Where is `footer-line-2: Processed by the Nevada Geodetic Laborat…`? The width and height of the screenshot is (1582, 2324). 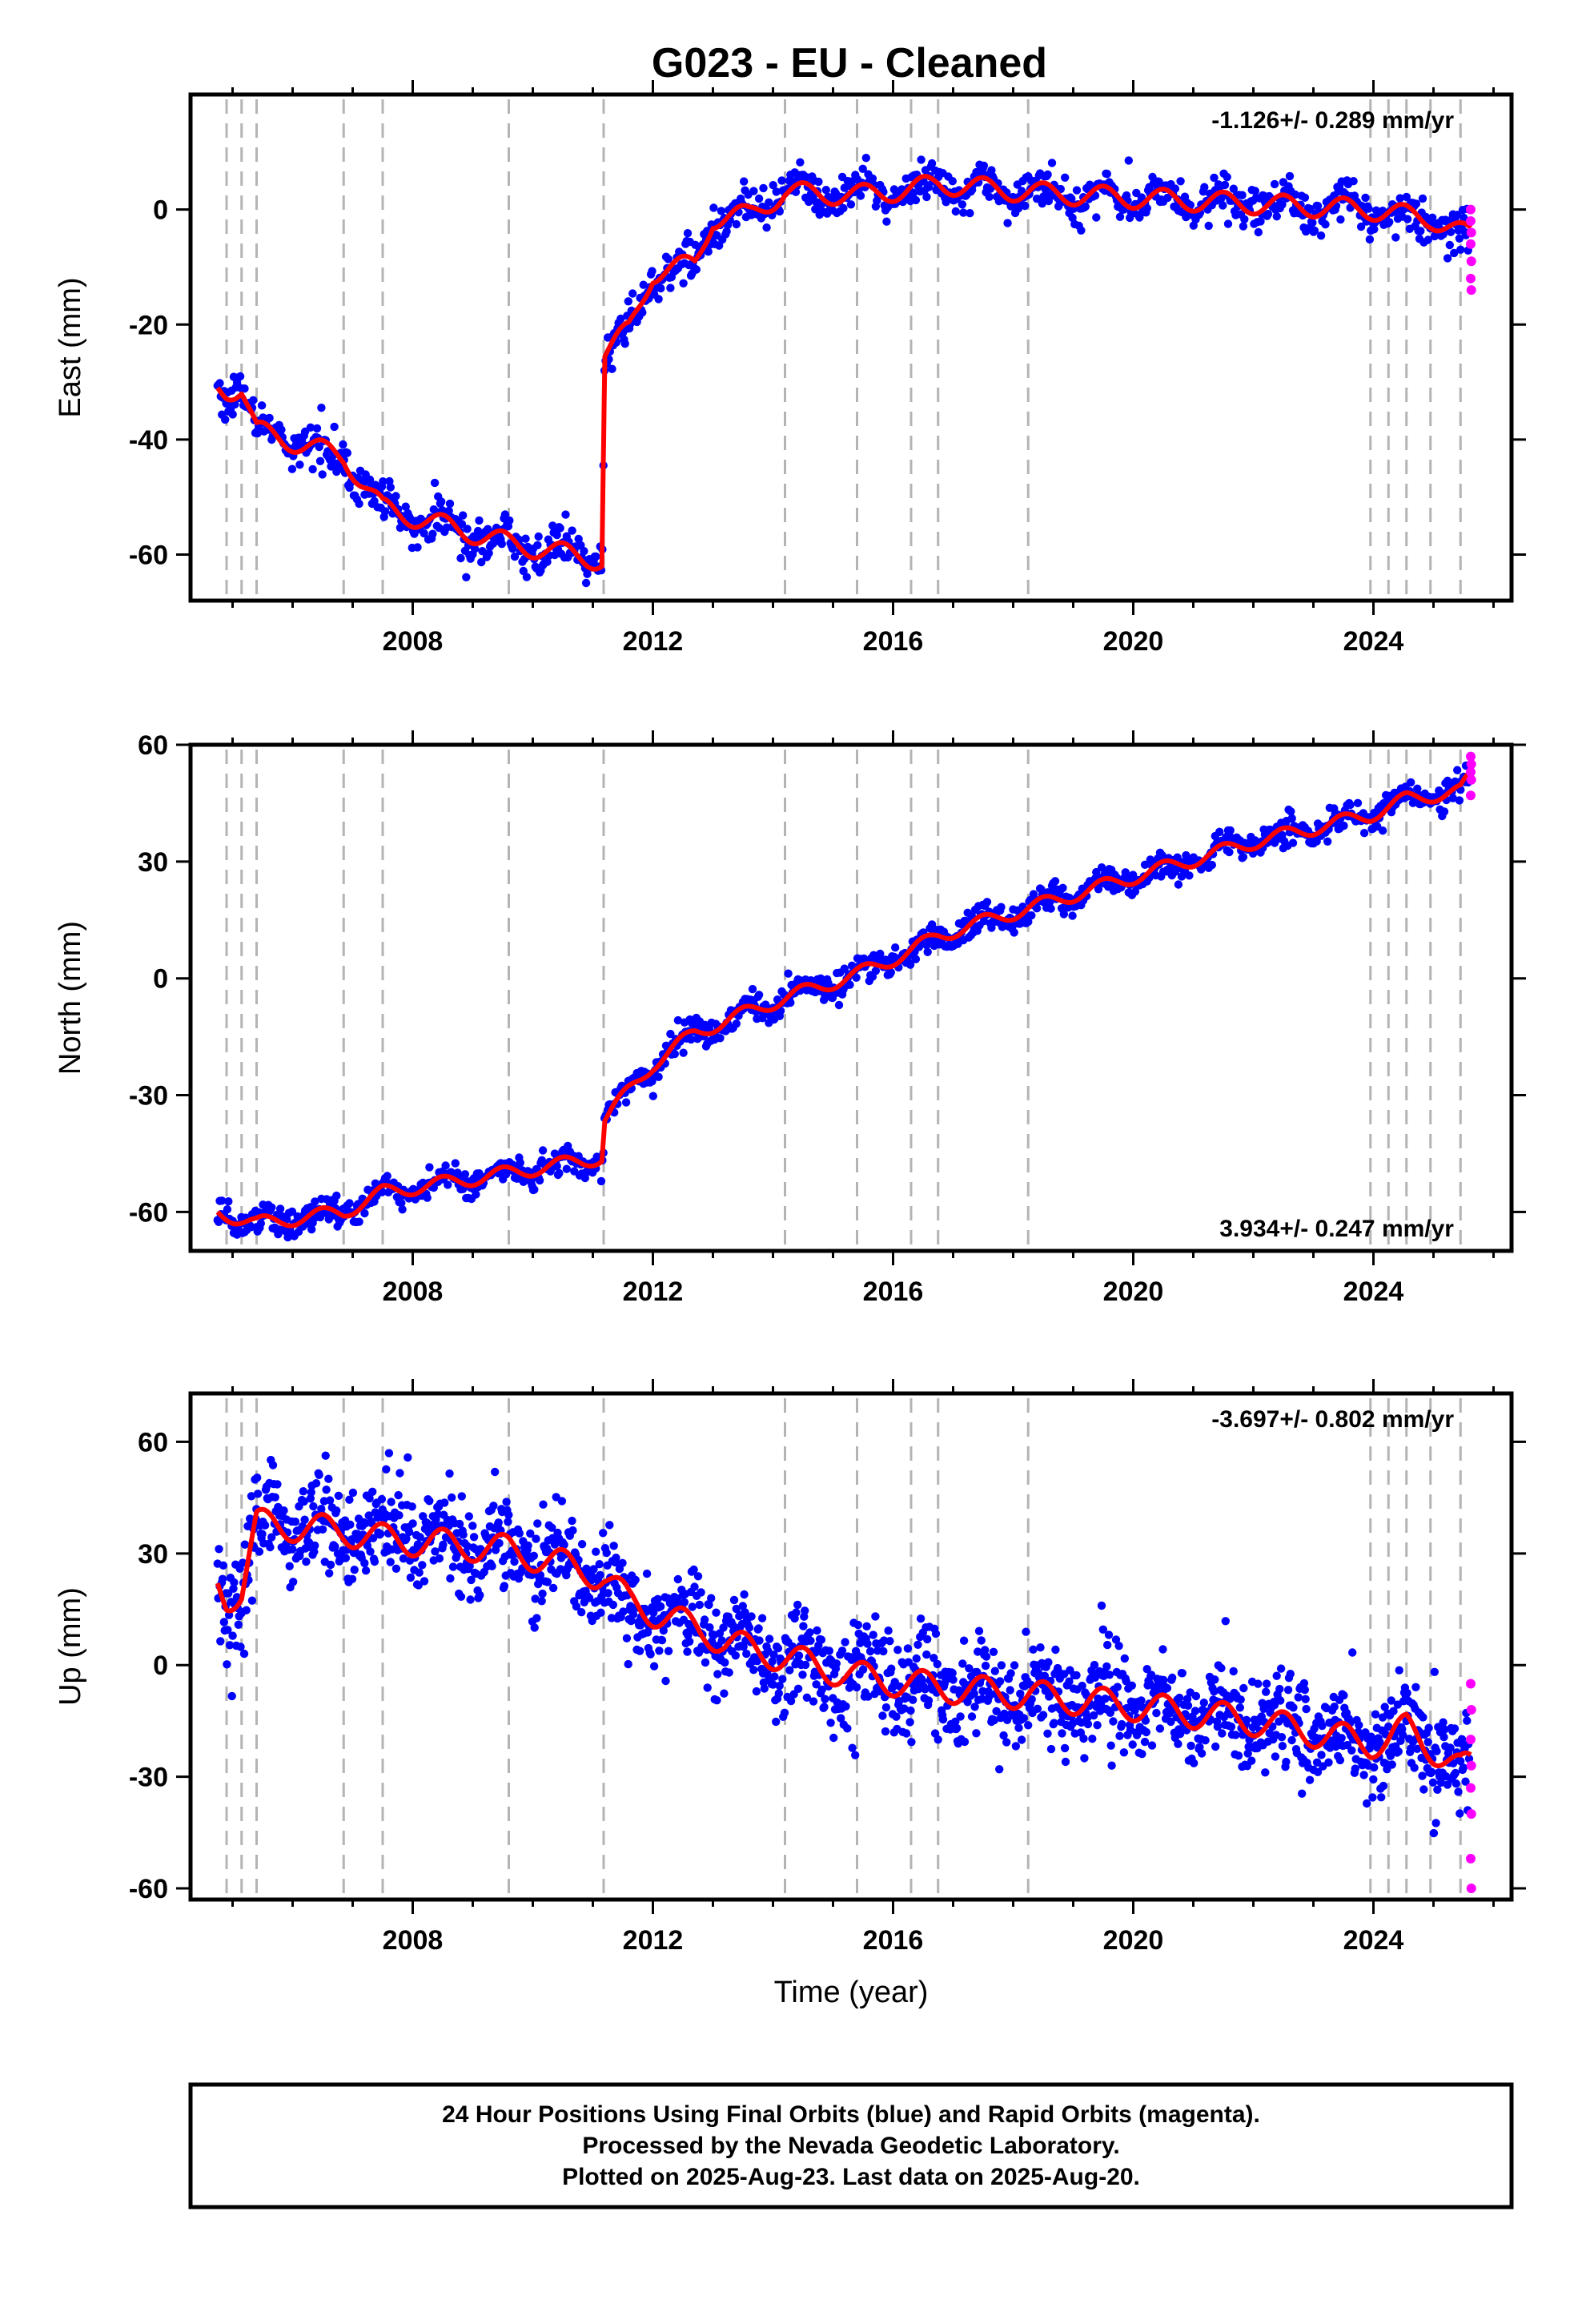
footer-line-2: Processed by the Nevada Geodetic Laborat… is located at coordinates (850, 2146).